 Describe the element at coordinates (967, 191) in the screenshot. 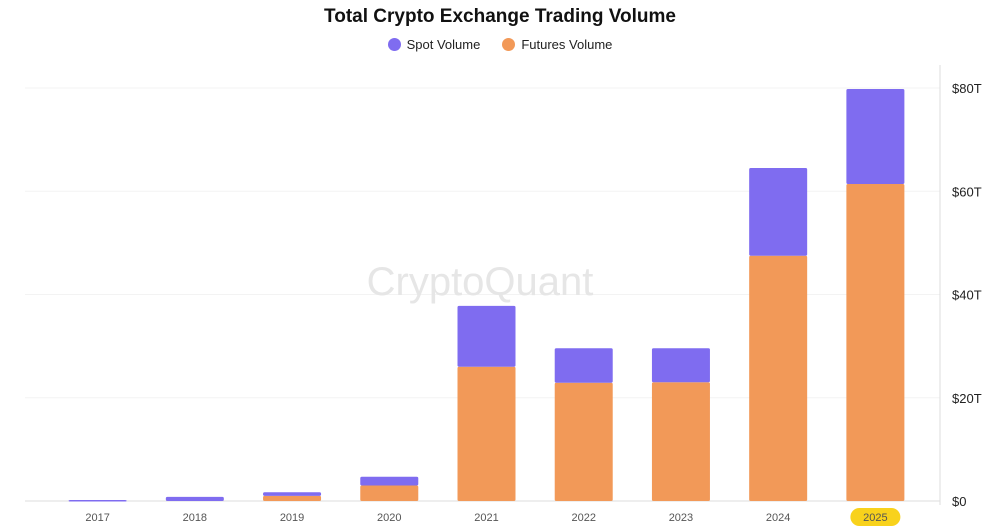

I see `y-tick-label: $60T` at that location.